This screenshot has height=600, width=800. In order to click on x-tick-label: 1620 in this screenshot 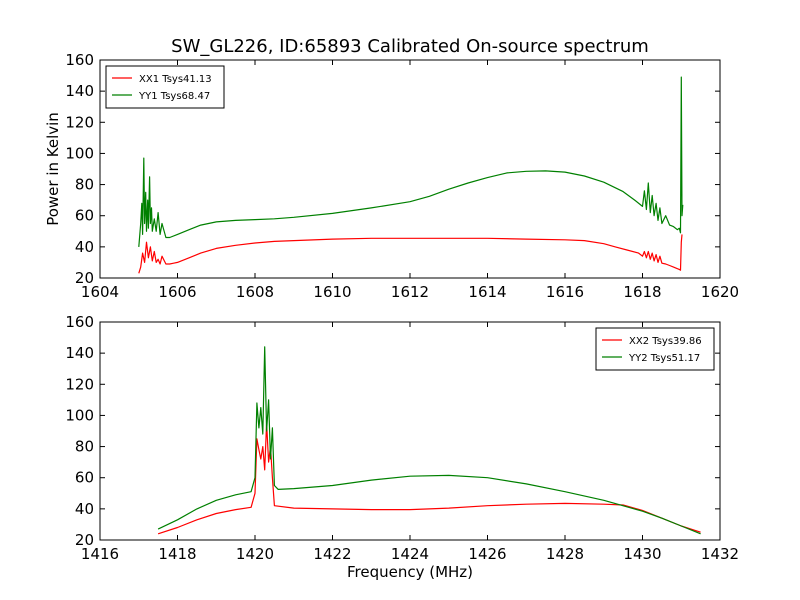, I will do `click(720, 292)`.